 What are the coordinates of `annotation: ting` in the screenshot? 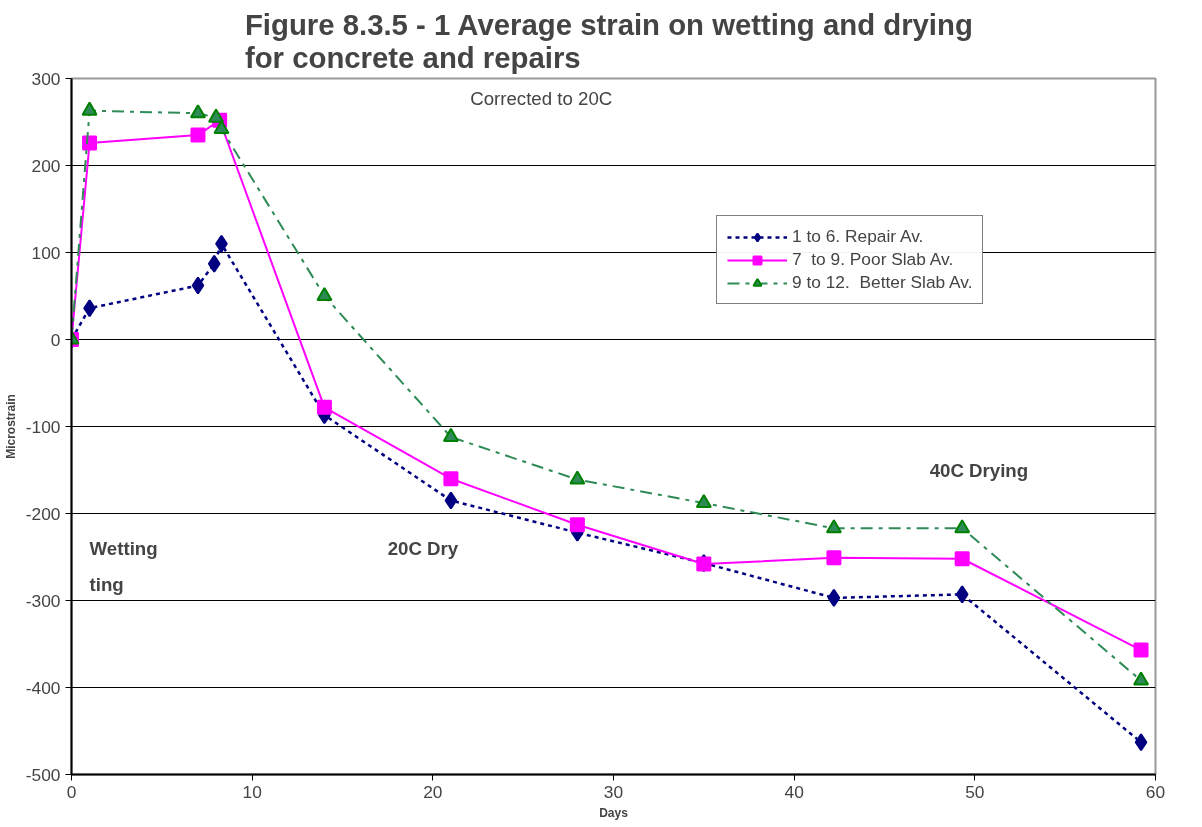 It's located at (106, 585).